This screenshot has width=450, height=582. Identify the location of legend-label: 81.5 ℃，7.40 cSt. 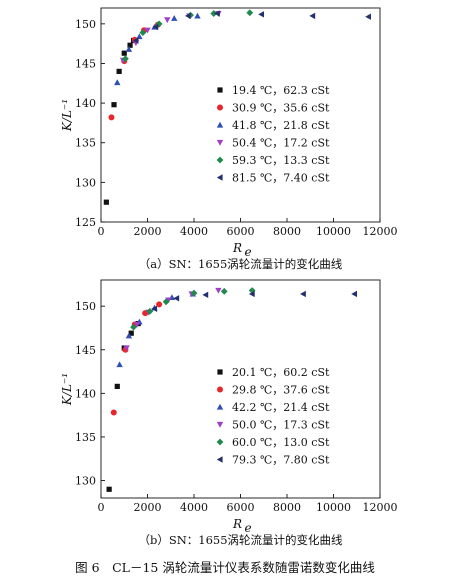
(281, 178).